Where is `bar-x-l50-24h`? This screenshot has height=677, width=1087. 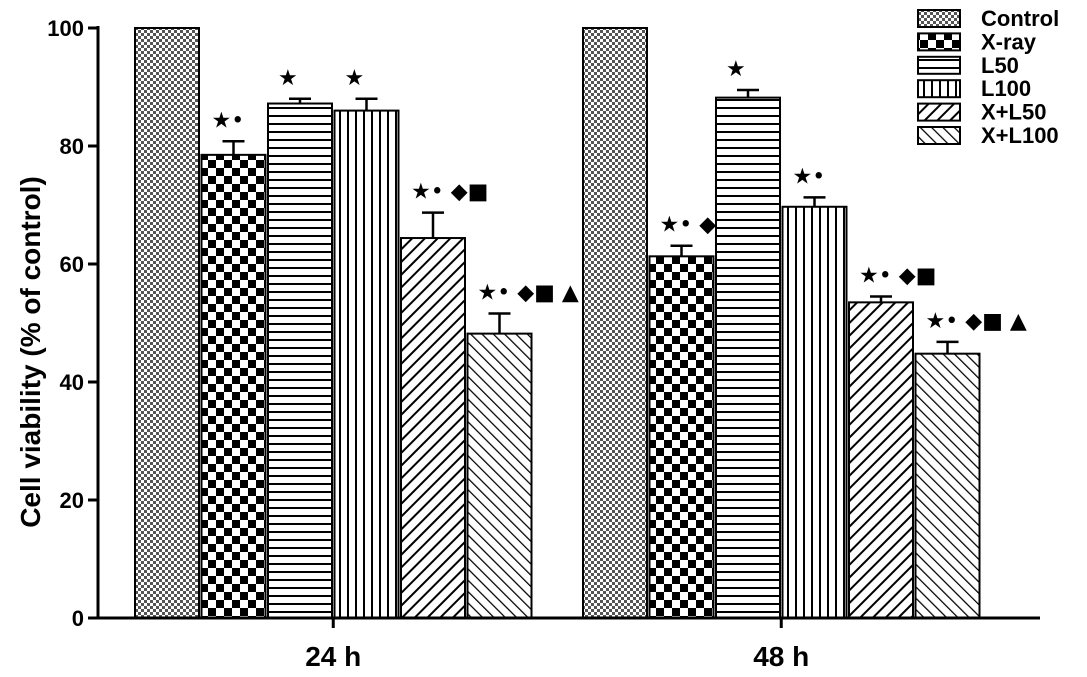
bar-x-l50-24h is located at coordinates (433, 428).